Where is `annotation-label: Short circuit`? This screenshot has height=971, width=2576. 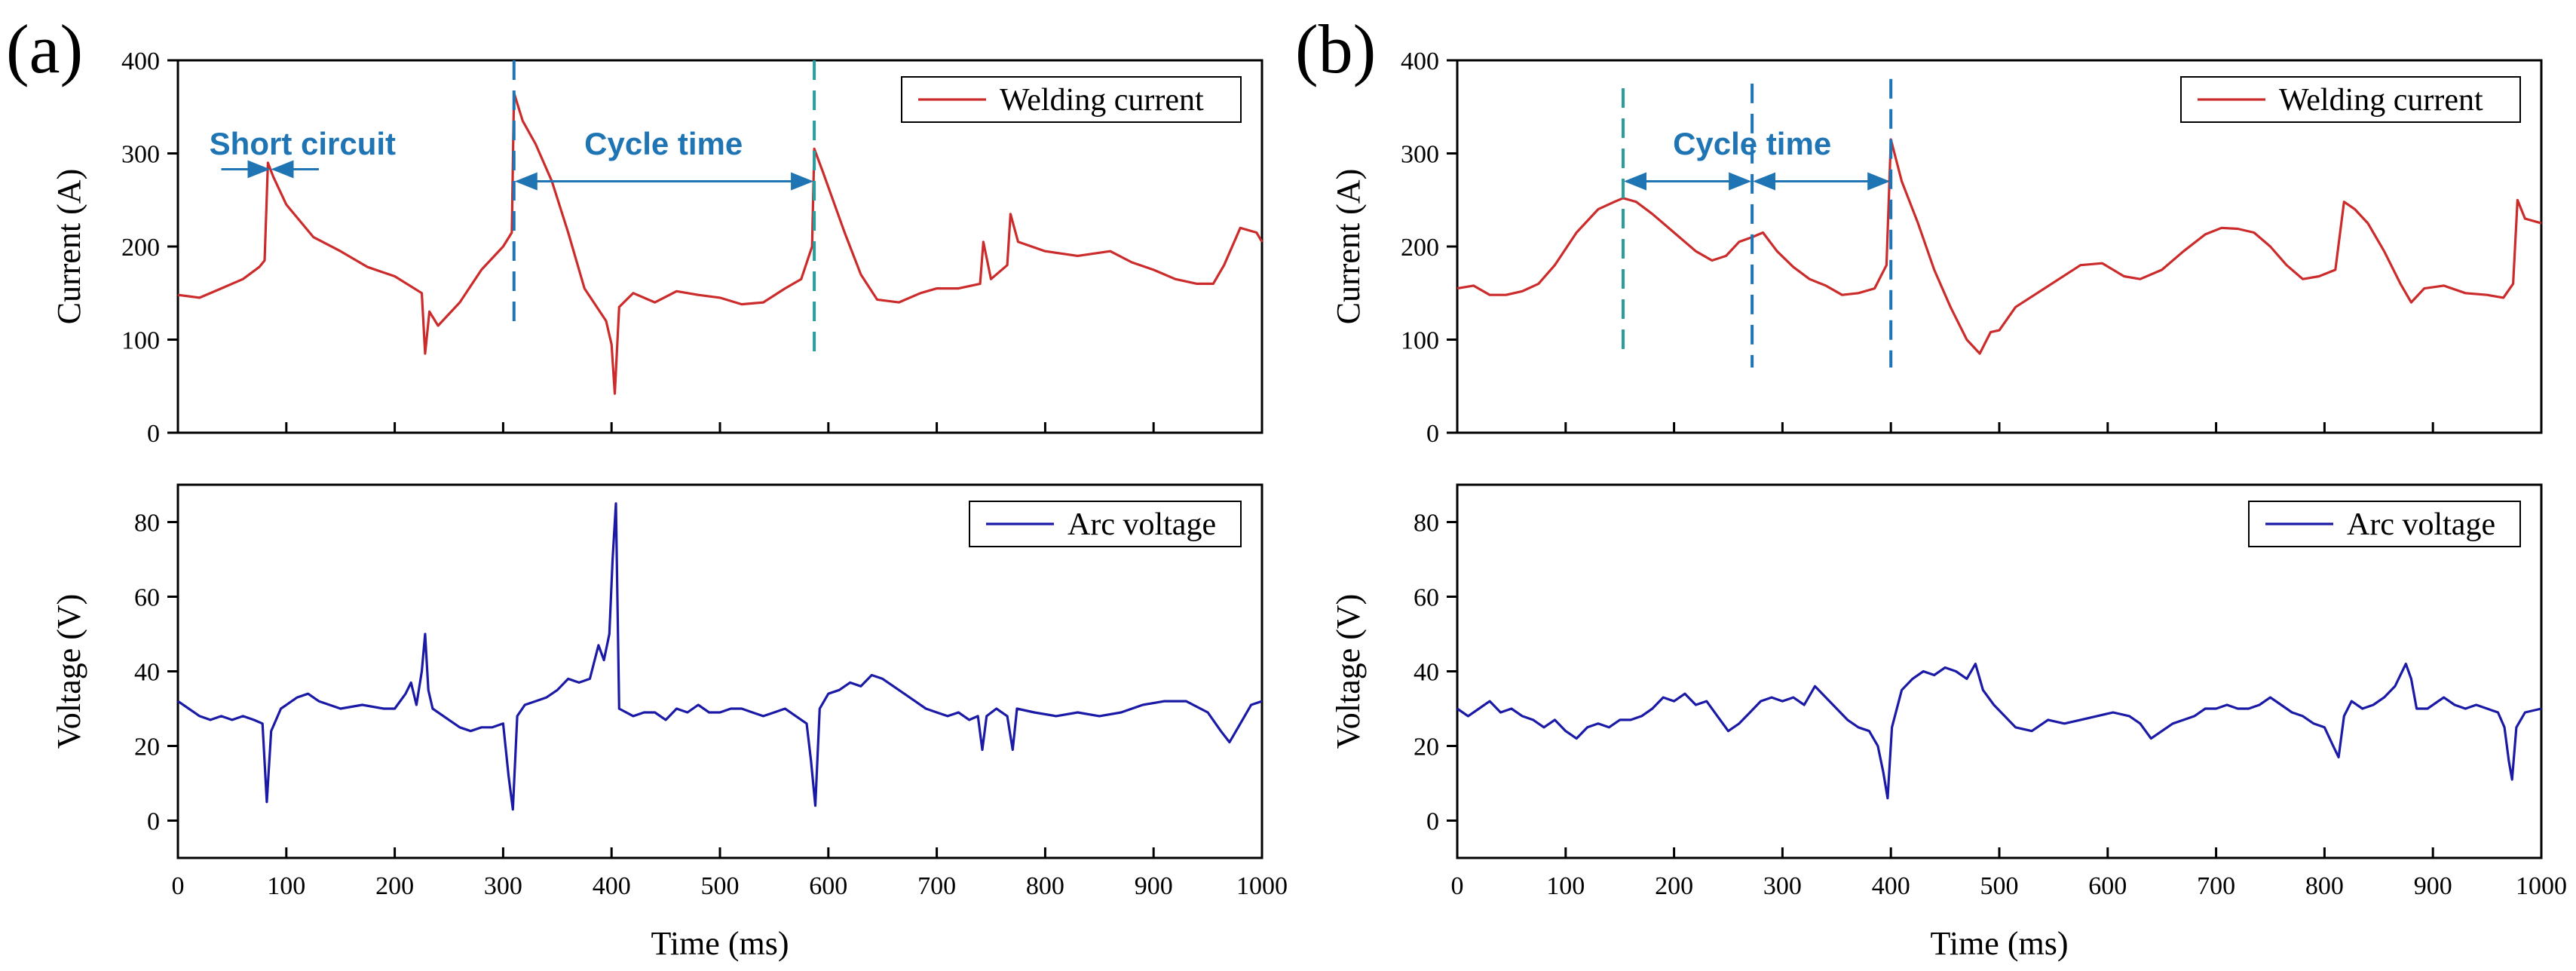
annotation-label: Short circuit is located at coordinates (303, 144).